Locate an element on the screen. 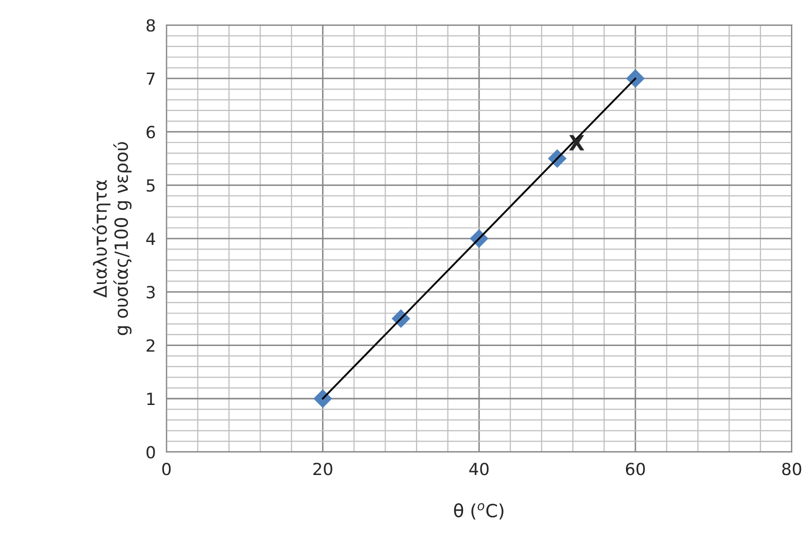 The height and width of the screenshot is (558, 812). y-tick-label: 7 is located at coordinates (150, 78).